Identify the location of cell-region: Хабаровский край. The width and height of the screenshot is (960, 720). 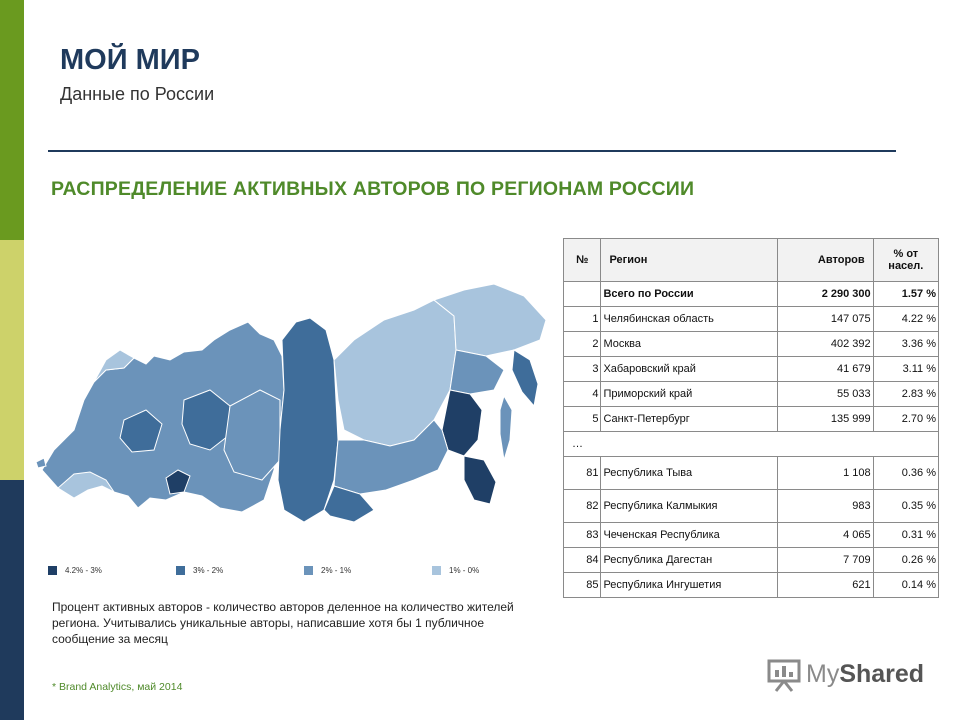
(689, 369).